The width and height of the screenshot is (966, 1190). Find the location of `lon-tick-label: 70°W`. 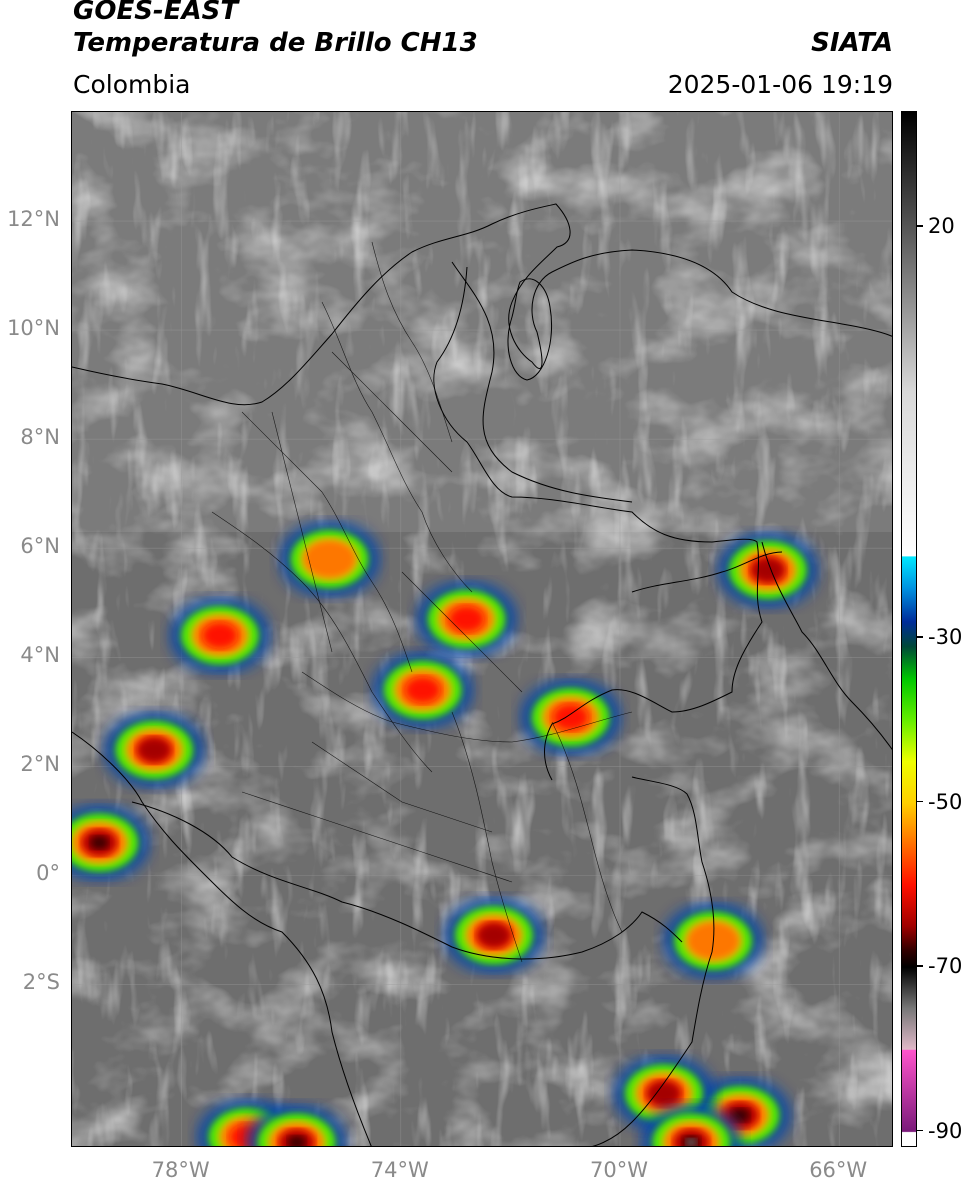

lon-tick-label: 70°W is located at coordinates (619, 1170).